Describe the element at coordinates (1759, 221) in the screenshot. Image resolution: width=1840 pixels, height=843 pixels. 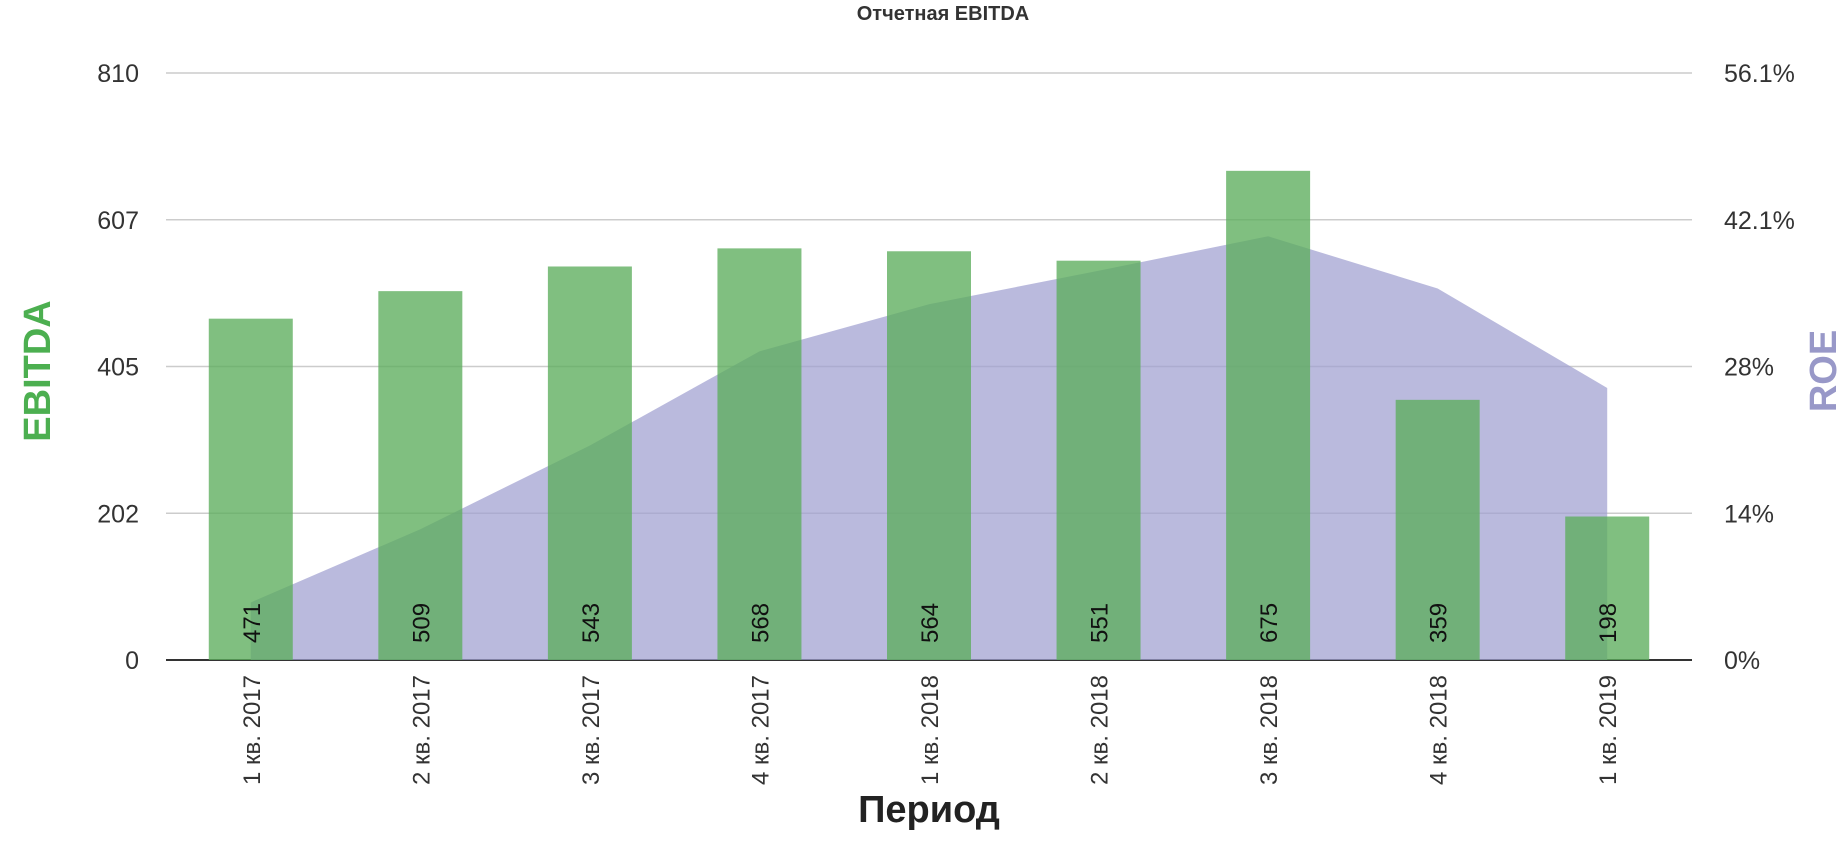
I see `right-axis-tick-label: 42.1%` at that location.